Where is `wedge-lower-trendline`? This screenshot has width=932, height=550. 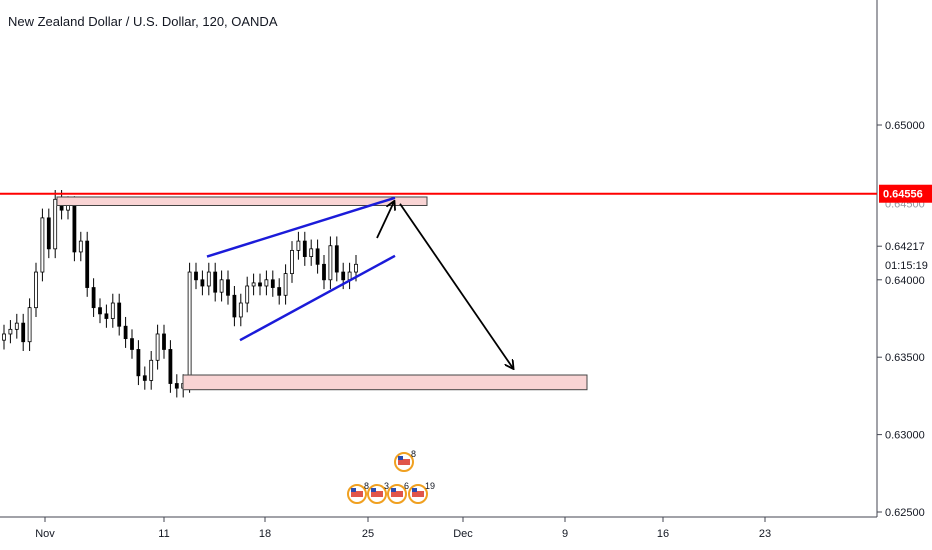 wedge-lower-trendline is located at coordinates (317, 298).